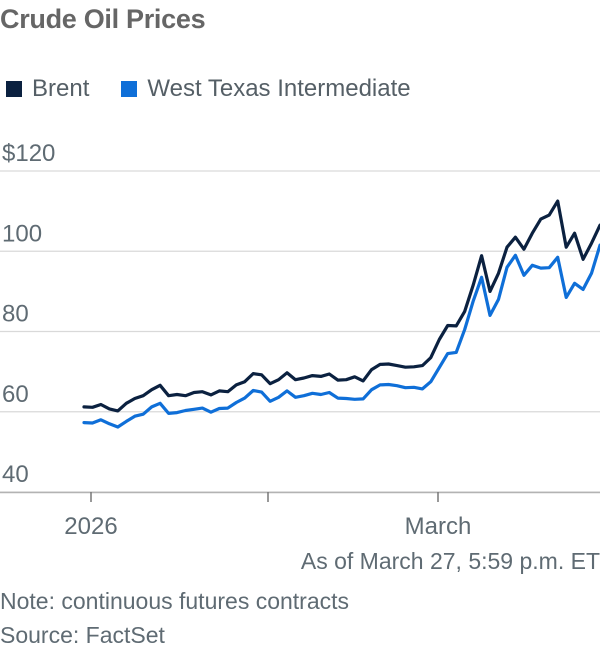 The image size is (600, 650). Describe the element at coordinates (450, 561) in the screenshot. I see `as-of-timestamp: As of March 27, 5:59 p.m. ET` at that location.